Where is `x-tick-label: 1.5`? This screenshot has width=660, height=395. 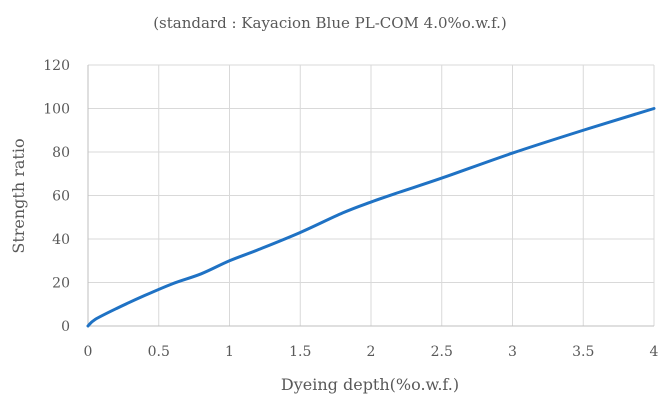
x-tick-label: 1.5 is located at coordinates (300, 352).